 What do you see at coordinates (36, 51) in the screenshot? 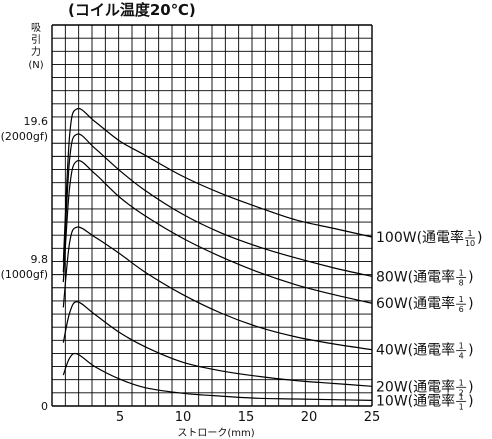
I see `y-axis-label-char: 力` at bounding box center [36, 51].